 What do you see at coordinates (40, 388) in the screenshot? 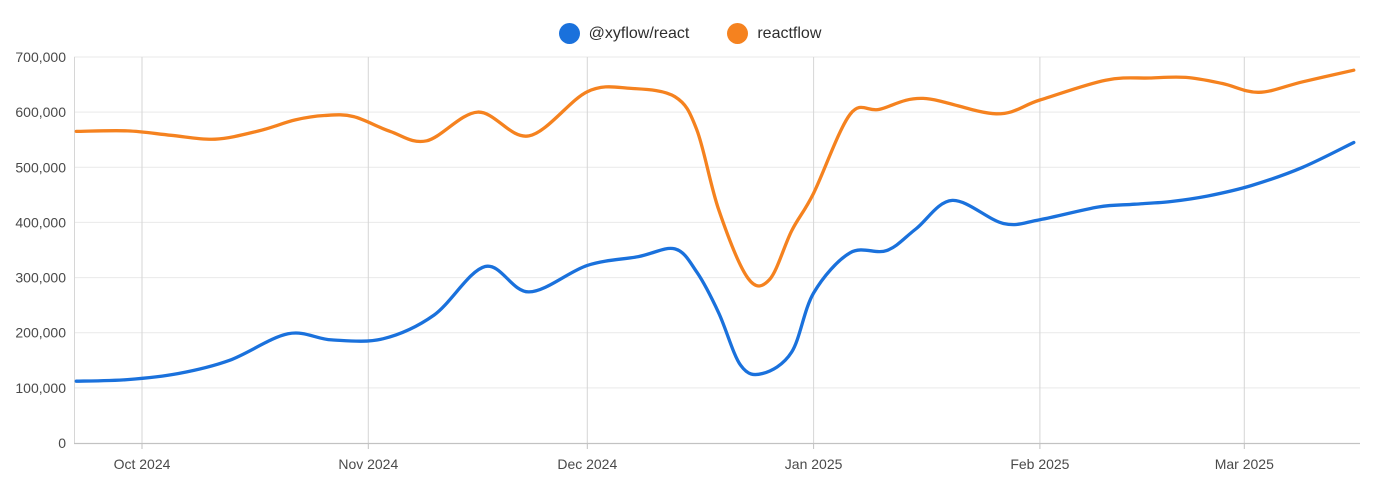
I see `y-tick-label: 100,000` at bounding box center [40, 388].